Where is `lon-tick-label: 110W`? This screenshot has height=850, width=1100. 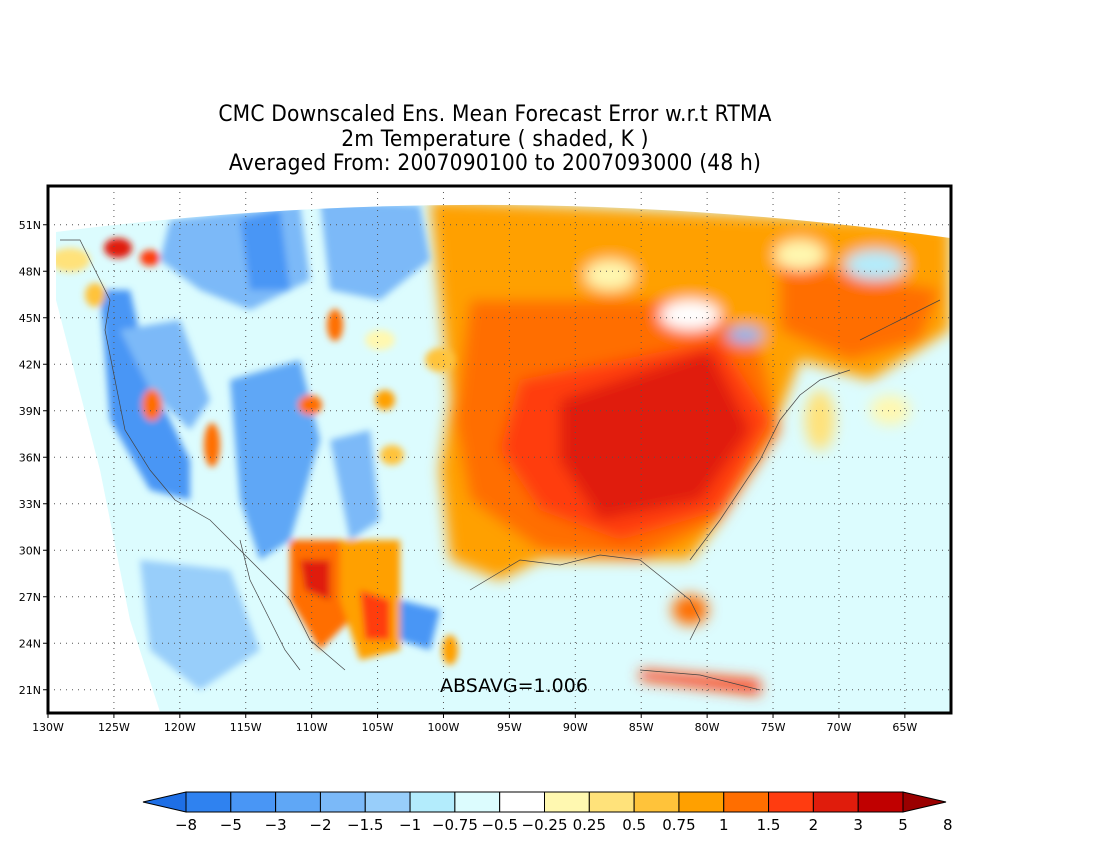
lon-tick-label: 110W is located at coordinates (312, 727).